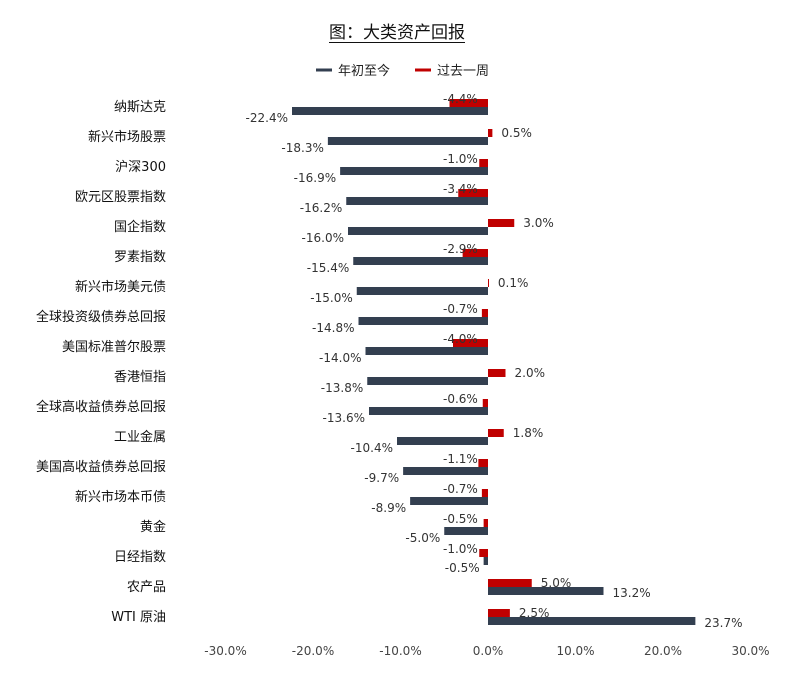  I want to click on data-label-ytd: -16.9%, so click(315, 178).